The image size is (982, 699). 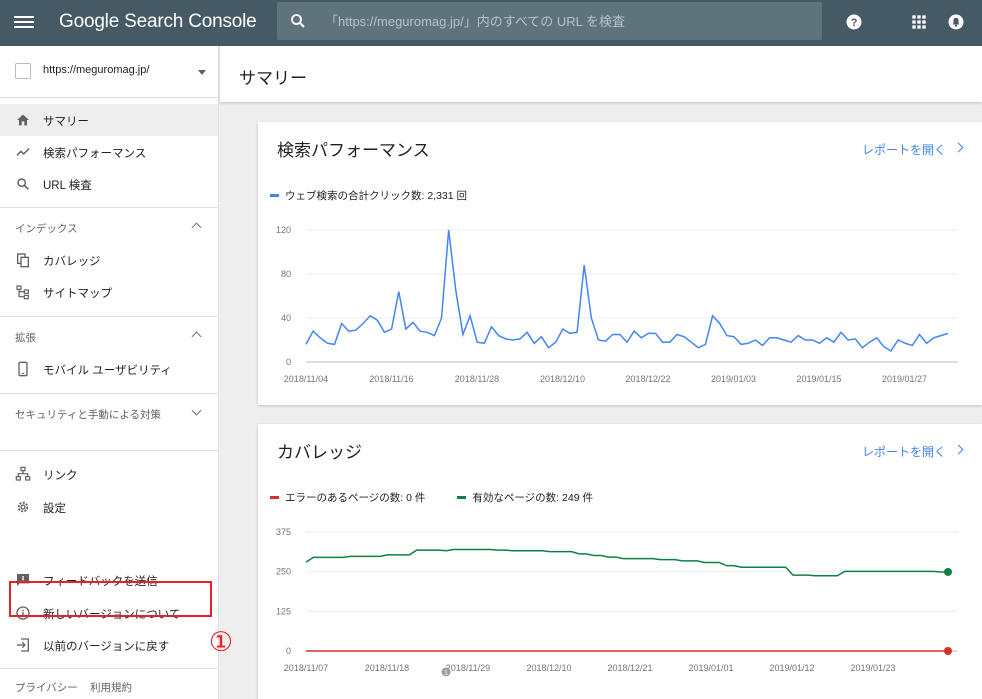 What do you see at coordinates (23, 613) in the screenshot?
I see `info-icon` at bounding box center [23, 613].